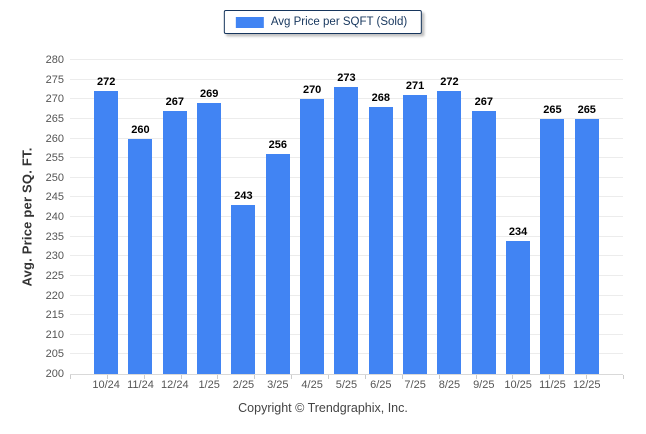  I want to click on y-tick-label: 260, so click(54, 138).